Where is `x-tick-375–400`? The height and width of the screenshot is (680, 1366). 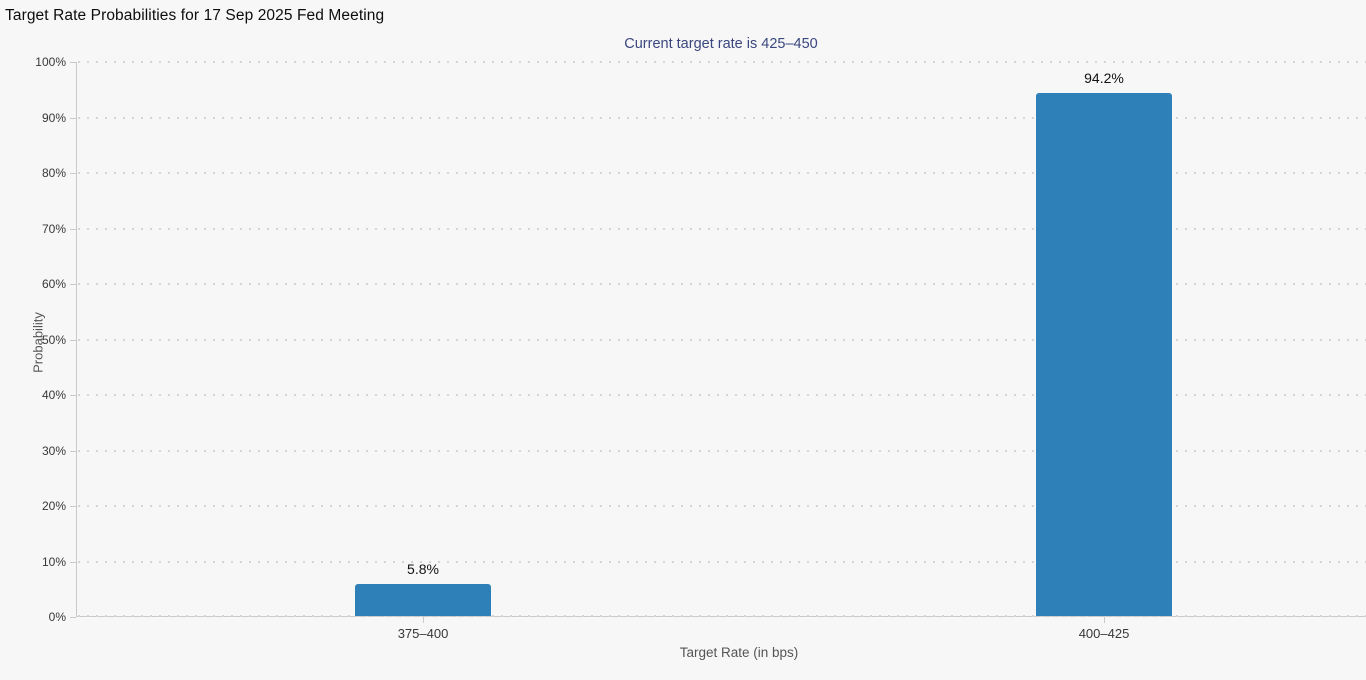
x-tick-375–400 is located at coordinates (423, 620).